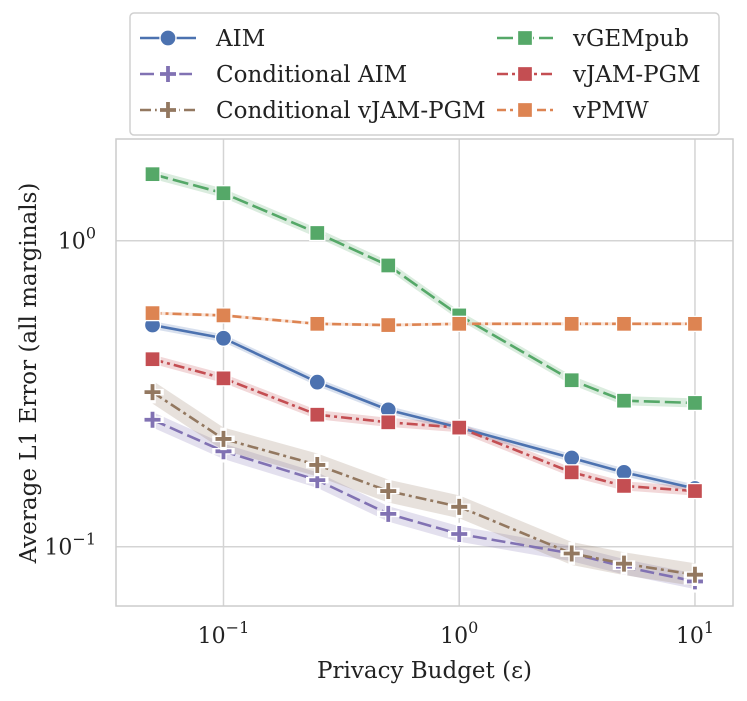 The height and width of the screenshot is (701, 747). What do you see at coordinates (238, 627) in the screenshot?
I see `x-tick-label-exponent: −1` at bounding box center [238, 627].